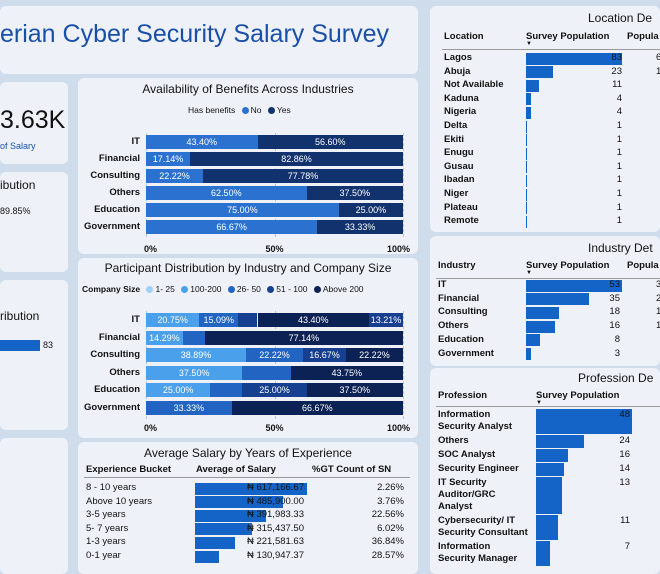 Image resolution: width=660 pixels, height=574 pixels. Describe the element at coordinates (106, 542) in the screenshot. I see `salary-bucket: 1-3 years` at that location.